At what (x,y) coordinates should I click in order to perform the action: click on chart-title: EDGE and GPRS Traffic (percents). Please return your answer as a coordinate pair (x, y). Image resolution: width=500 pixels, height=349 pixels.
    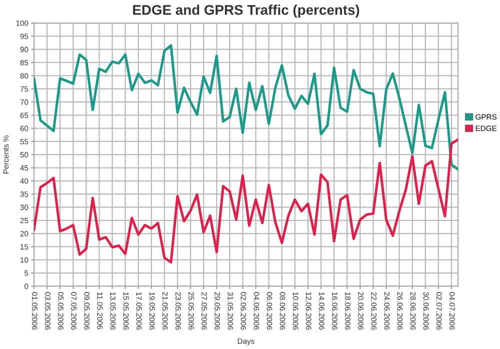
    Looking at the image, I should click on (246, 11).